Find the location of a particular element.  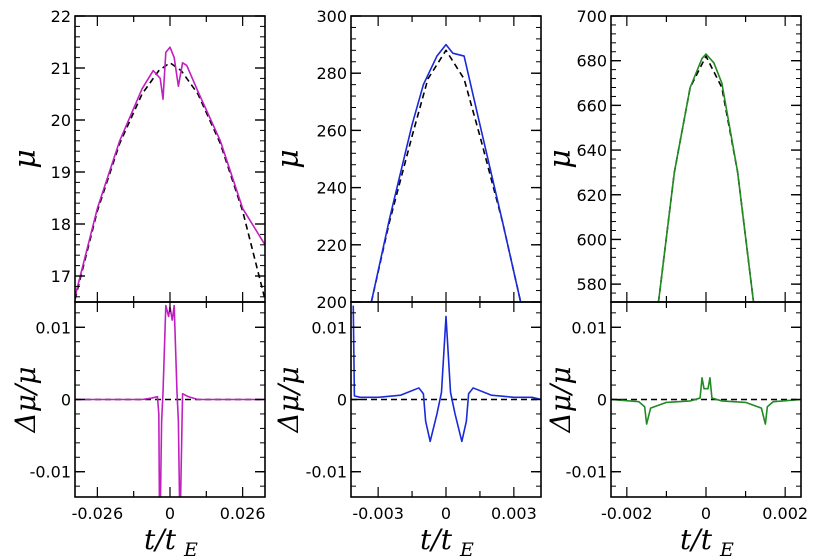

ylabel-residual-middle: Δμ/μ is located at coordinates (288, 399).